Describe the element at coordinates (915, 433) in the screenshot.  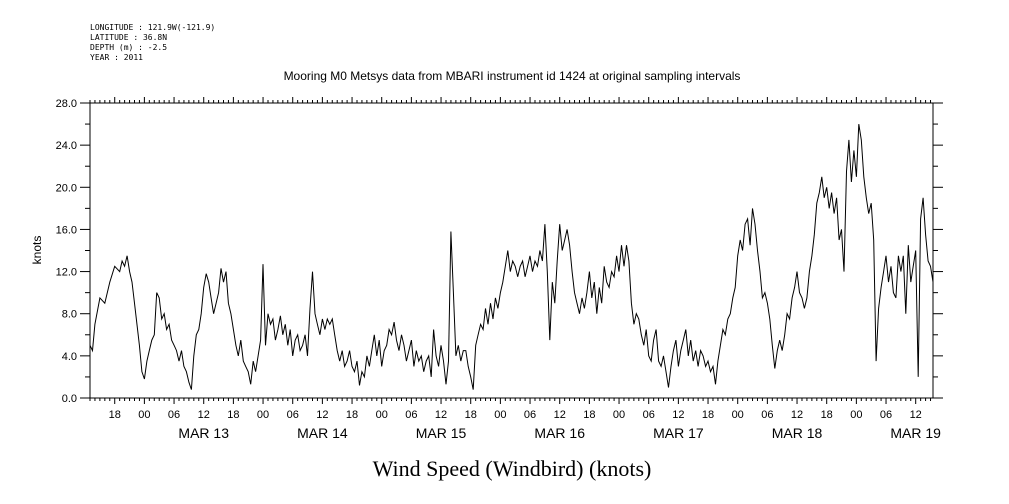
I see `x-day-label: MAR 19` at that location.